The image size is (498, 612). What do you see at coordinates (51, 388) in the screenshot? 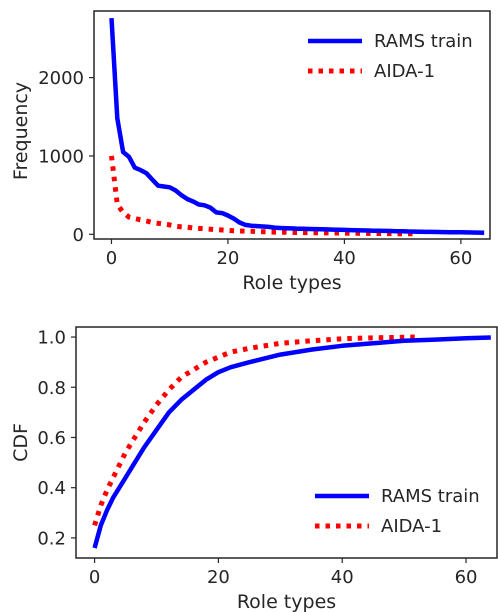
I see `y-tick-label: 0.8` at bounding box center [51, 388].